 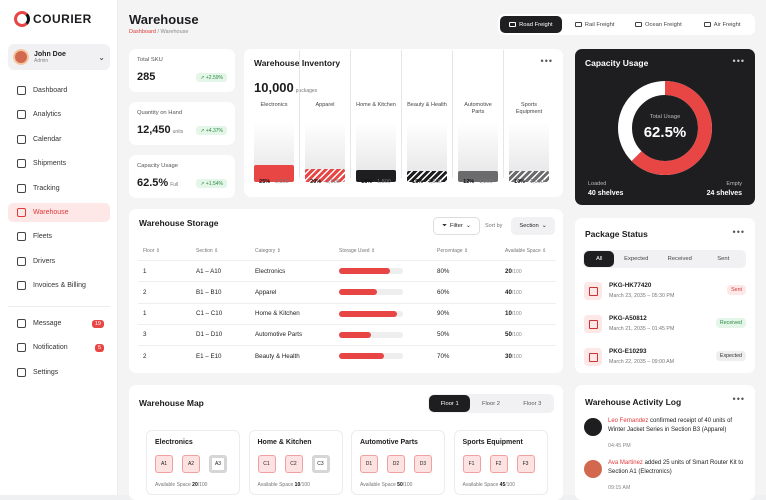 I want to click on stat-label: Capacity Usage, so click(x=157, y=166).